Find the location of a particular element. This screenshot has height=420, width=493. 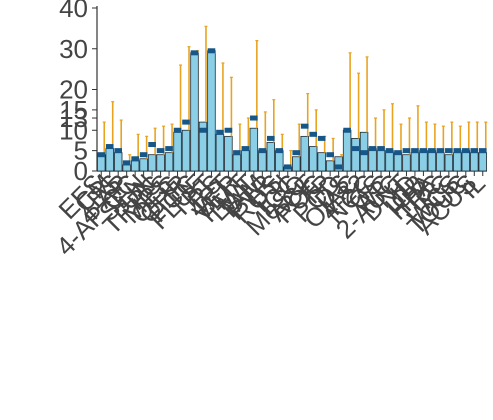

y-tick-label: 10 is located at coordinates (73, 130).